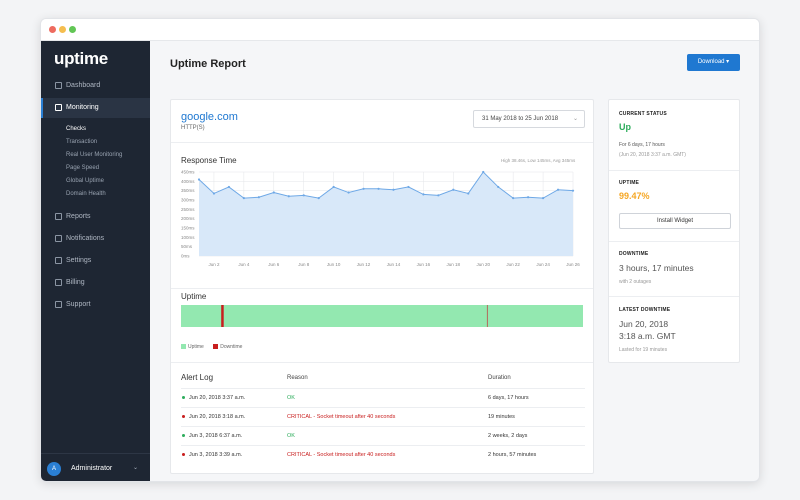 Image resolution: width=800 pixels, height=500 pixels. I want to click on alert-time: Jun 20, 2018 3:18 a.m., so click(217, 417).